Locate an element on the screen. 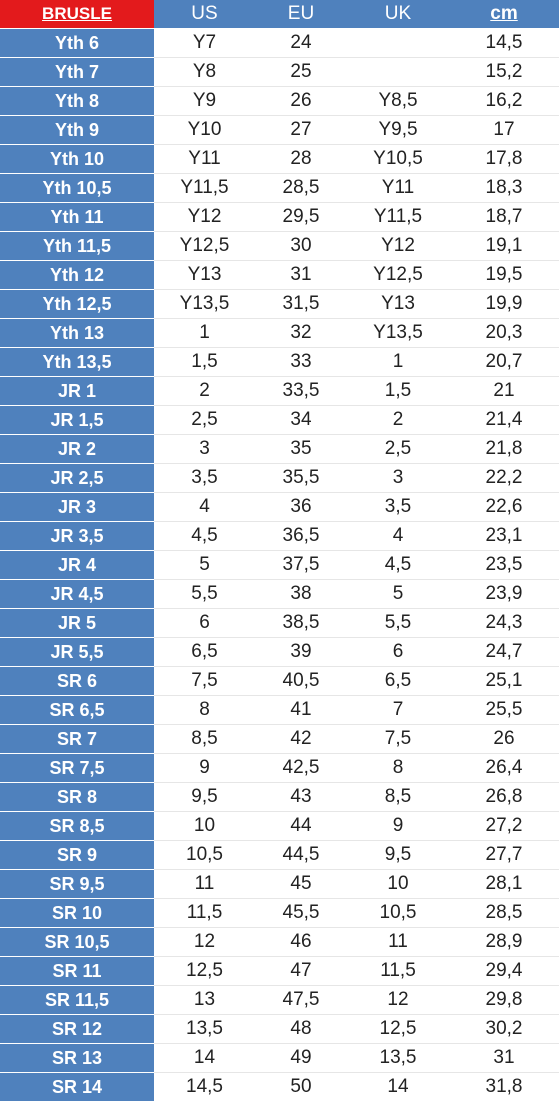 This screenshot has width=559, height=1103. size-label-cell: SR 11,5 is located at coordinates (77, 1000).